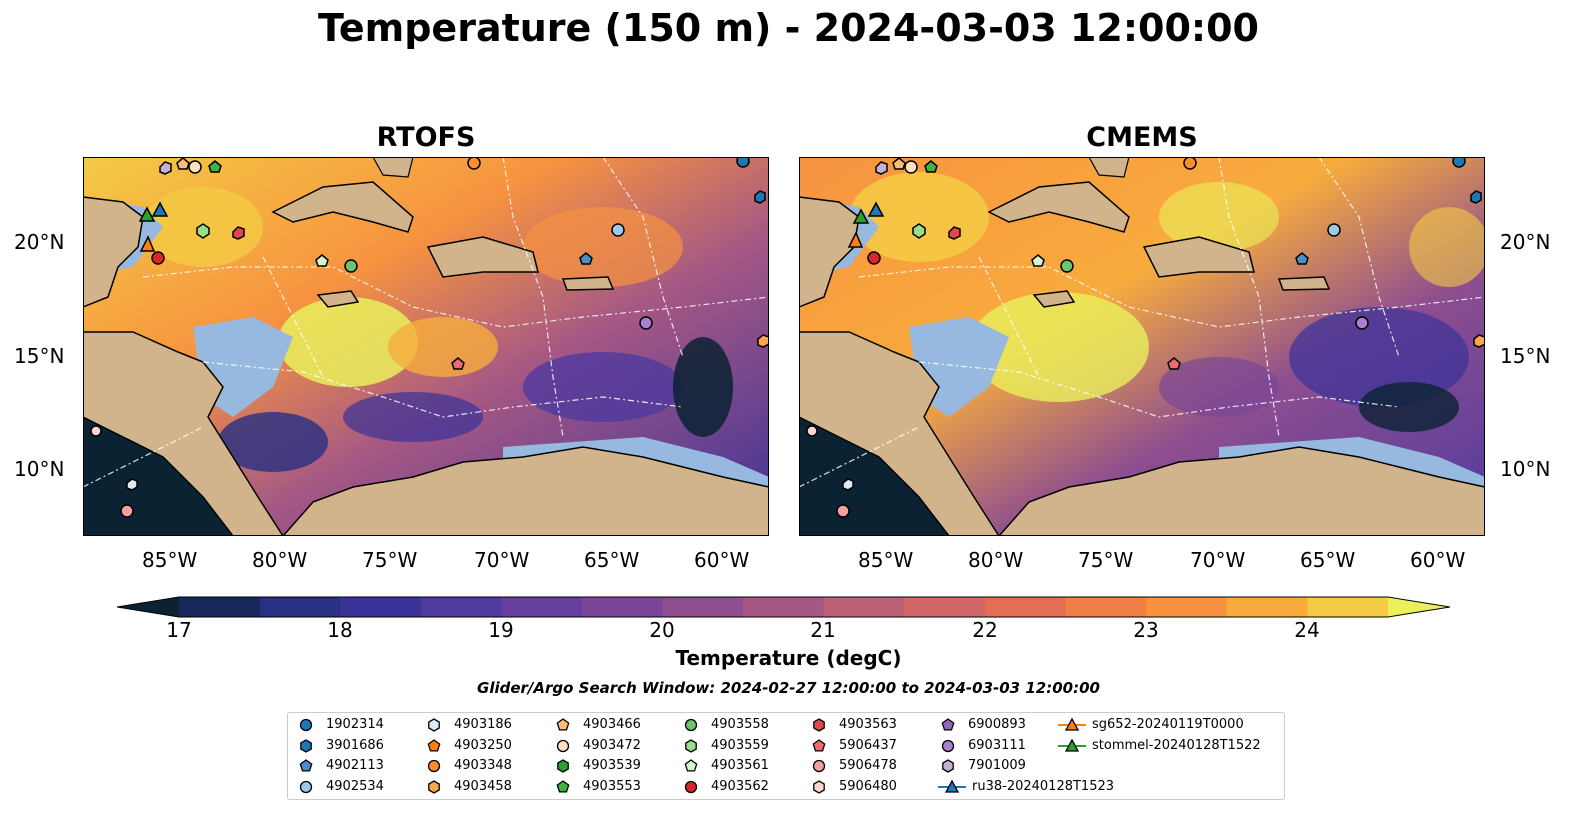 The height and width of the screenshot is (827, 1577). Describe the element at coordinates (1072, 724) in the screenshot. I see `legend-marker-triangle-icon` at that location.